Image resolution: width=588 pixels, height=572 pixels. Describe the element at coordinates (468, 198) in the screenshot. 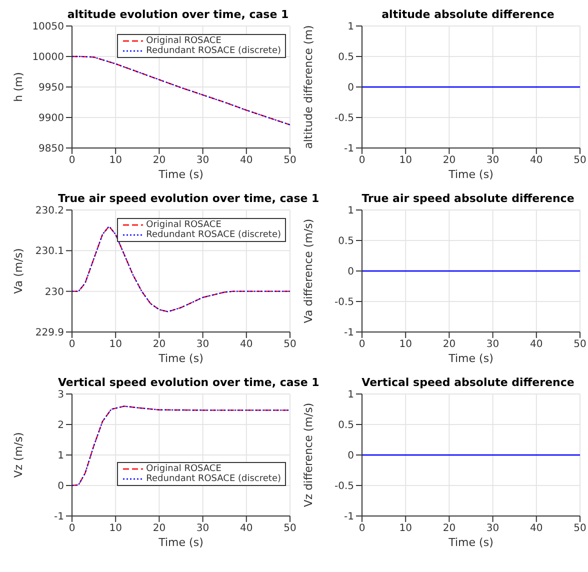

I see `chart-title: True air speed absolute difference` at that location.